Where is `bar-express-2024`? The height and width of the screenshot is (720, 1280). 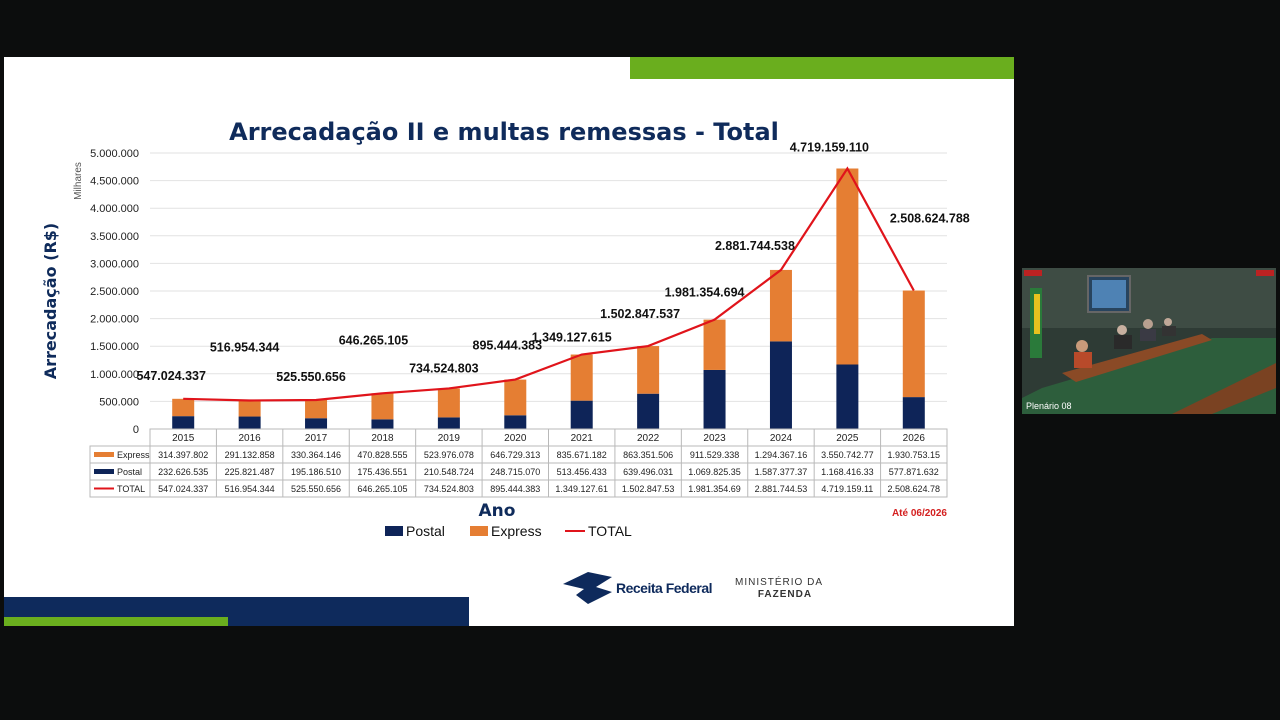
bar-express-2024 is located at coordinates (780, 305).